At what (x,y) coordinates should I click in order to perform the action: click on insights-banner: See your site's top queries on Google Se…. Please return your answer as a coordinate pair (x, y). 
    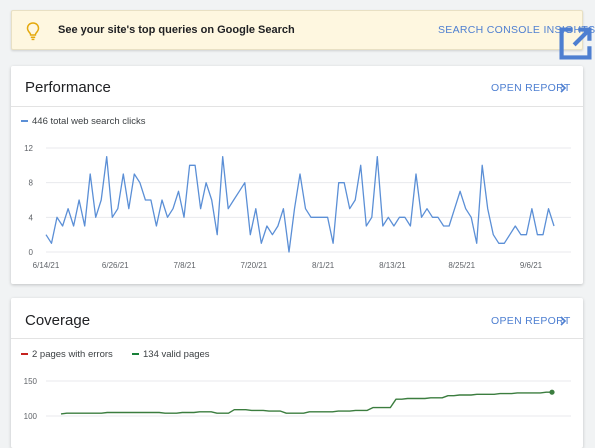
    Looking at the image, I should click on (303, 30).